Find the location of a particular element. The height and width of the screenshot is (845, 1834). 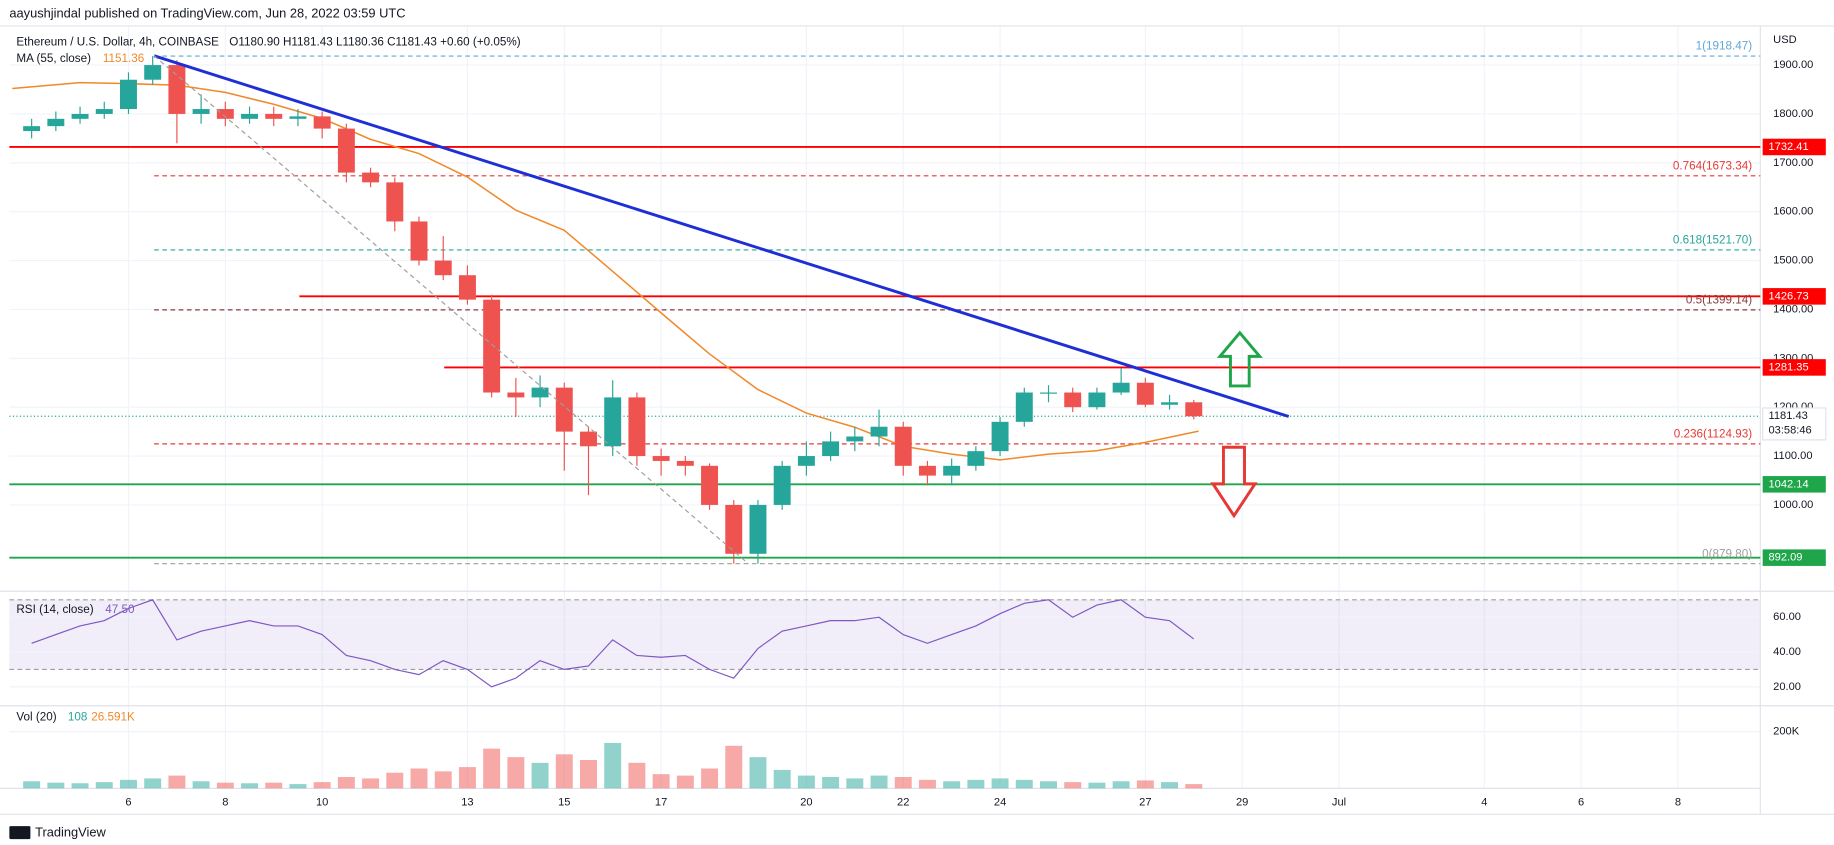

y-tick-label: 1700.00 is located at coordinates (1793, 163).